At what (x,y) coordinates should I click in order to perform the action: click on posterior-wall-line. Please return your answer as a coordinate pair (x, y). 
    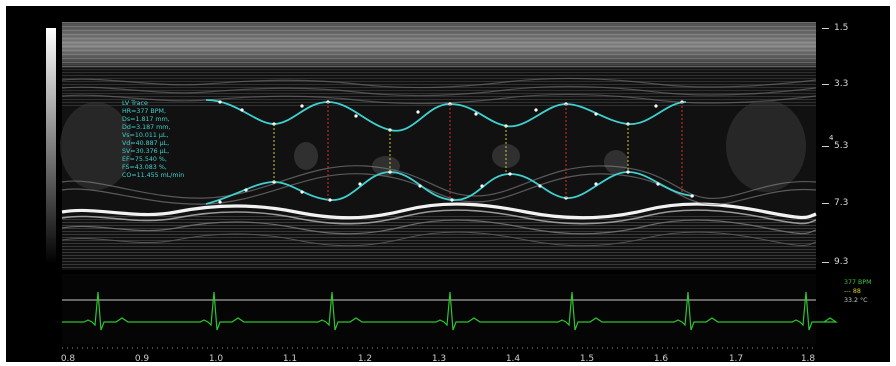
    Looking at the image, I should click on (439, 211).